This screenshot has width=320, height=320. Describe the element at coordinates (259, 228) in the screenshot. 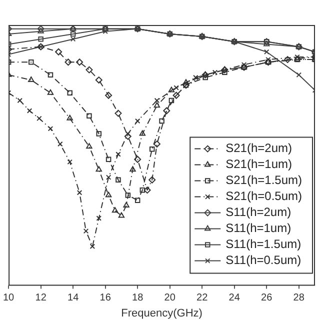

I see `legend-label: S11(h=1um)` at that location.